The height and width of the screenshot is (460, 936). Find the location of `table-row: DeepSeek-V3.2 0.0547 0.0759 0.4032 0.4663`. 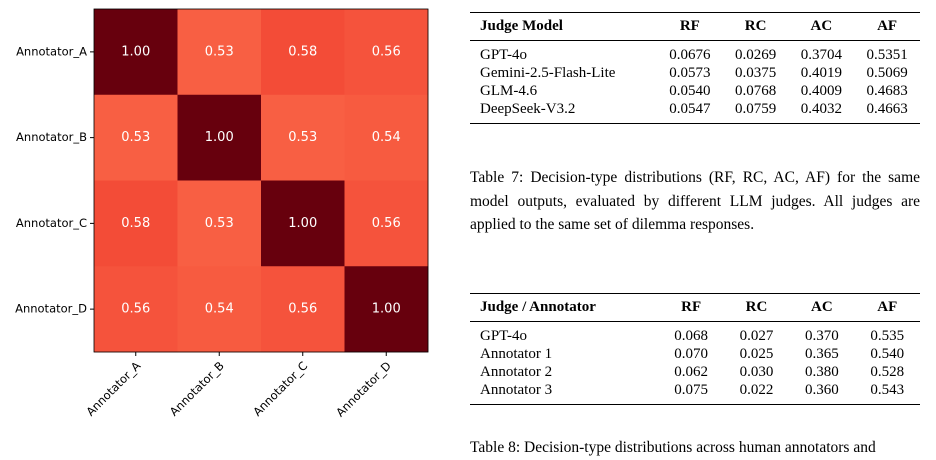

table-row: DeepSeek-V3.2 0.0547 0.0759 0.4032 0.4663 is located at coordinates (695, 112).